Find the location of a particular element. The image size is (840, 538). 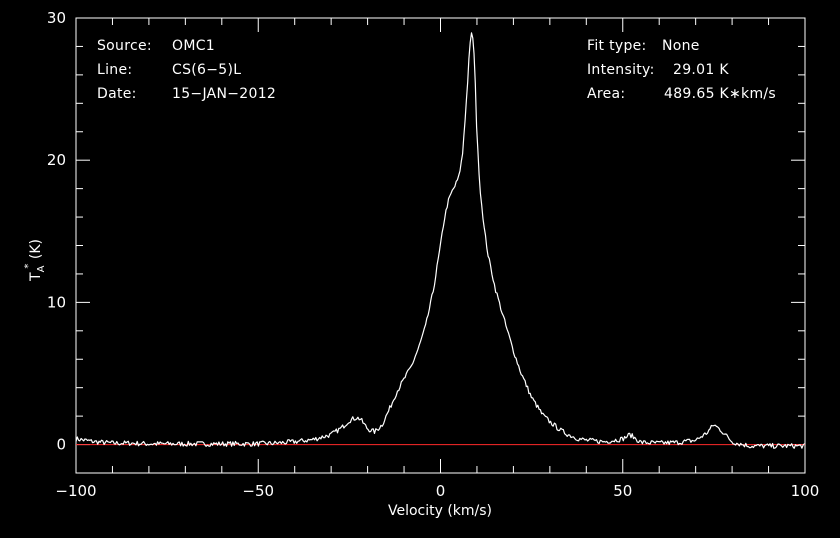

y-tick-label: 0 is located at coordinates (61, 445).